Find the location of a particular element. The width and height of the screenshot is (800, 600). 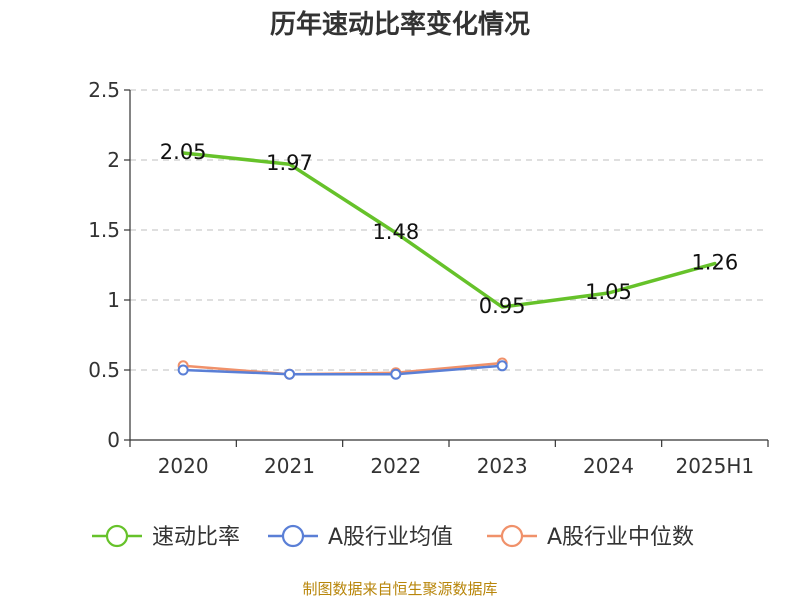

legend-label: A股行业均值 is located at coordinates (390, 537).